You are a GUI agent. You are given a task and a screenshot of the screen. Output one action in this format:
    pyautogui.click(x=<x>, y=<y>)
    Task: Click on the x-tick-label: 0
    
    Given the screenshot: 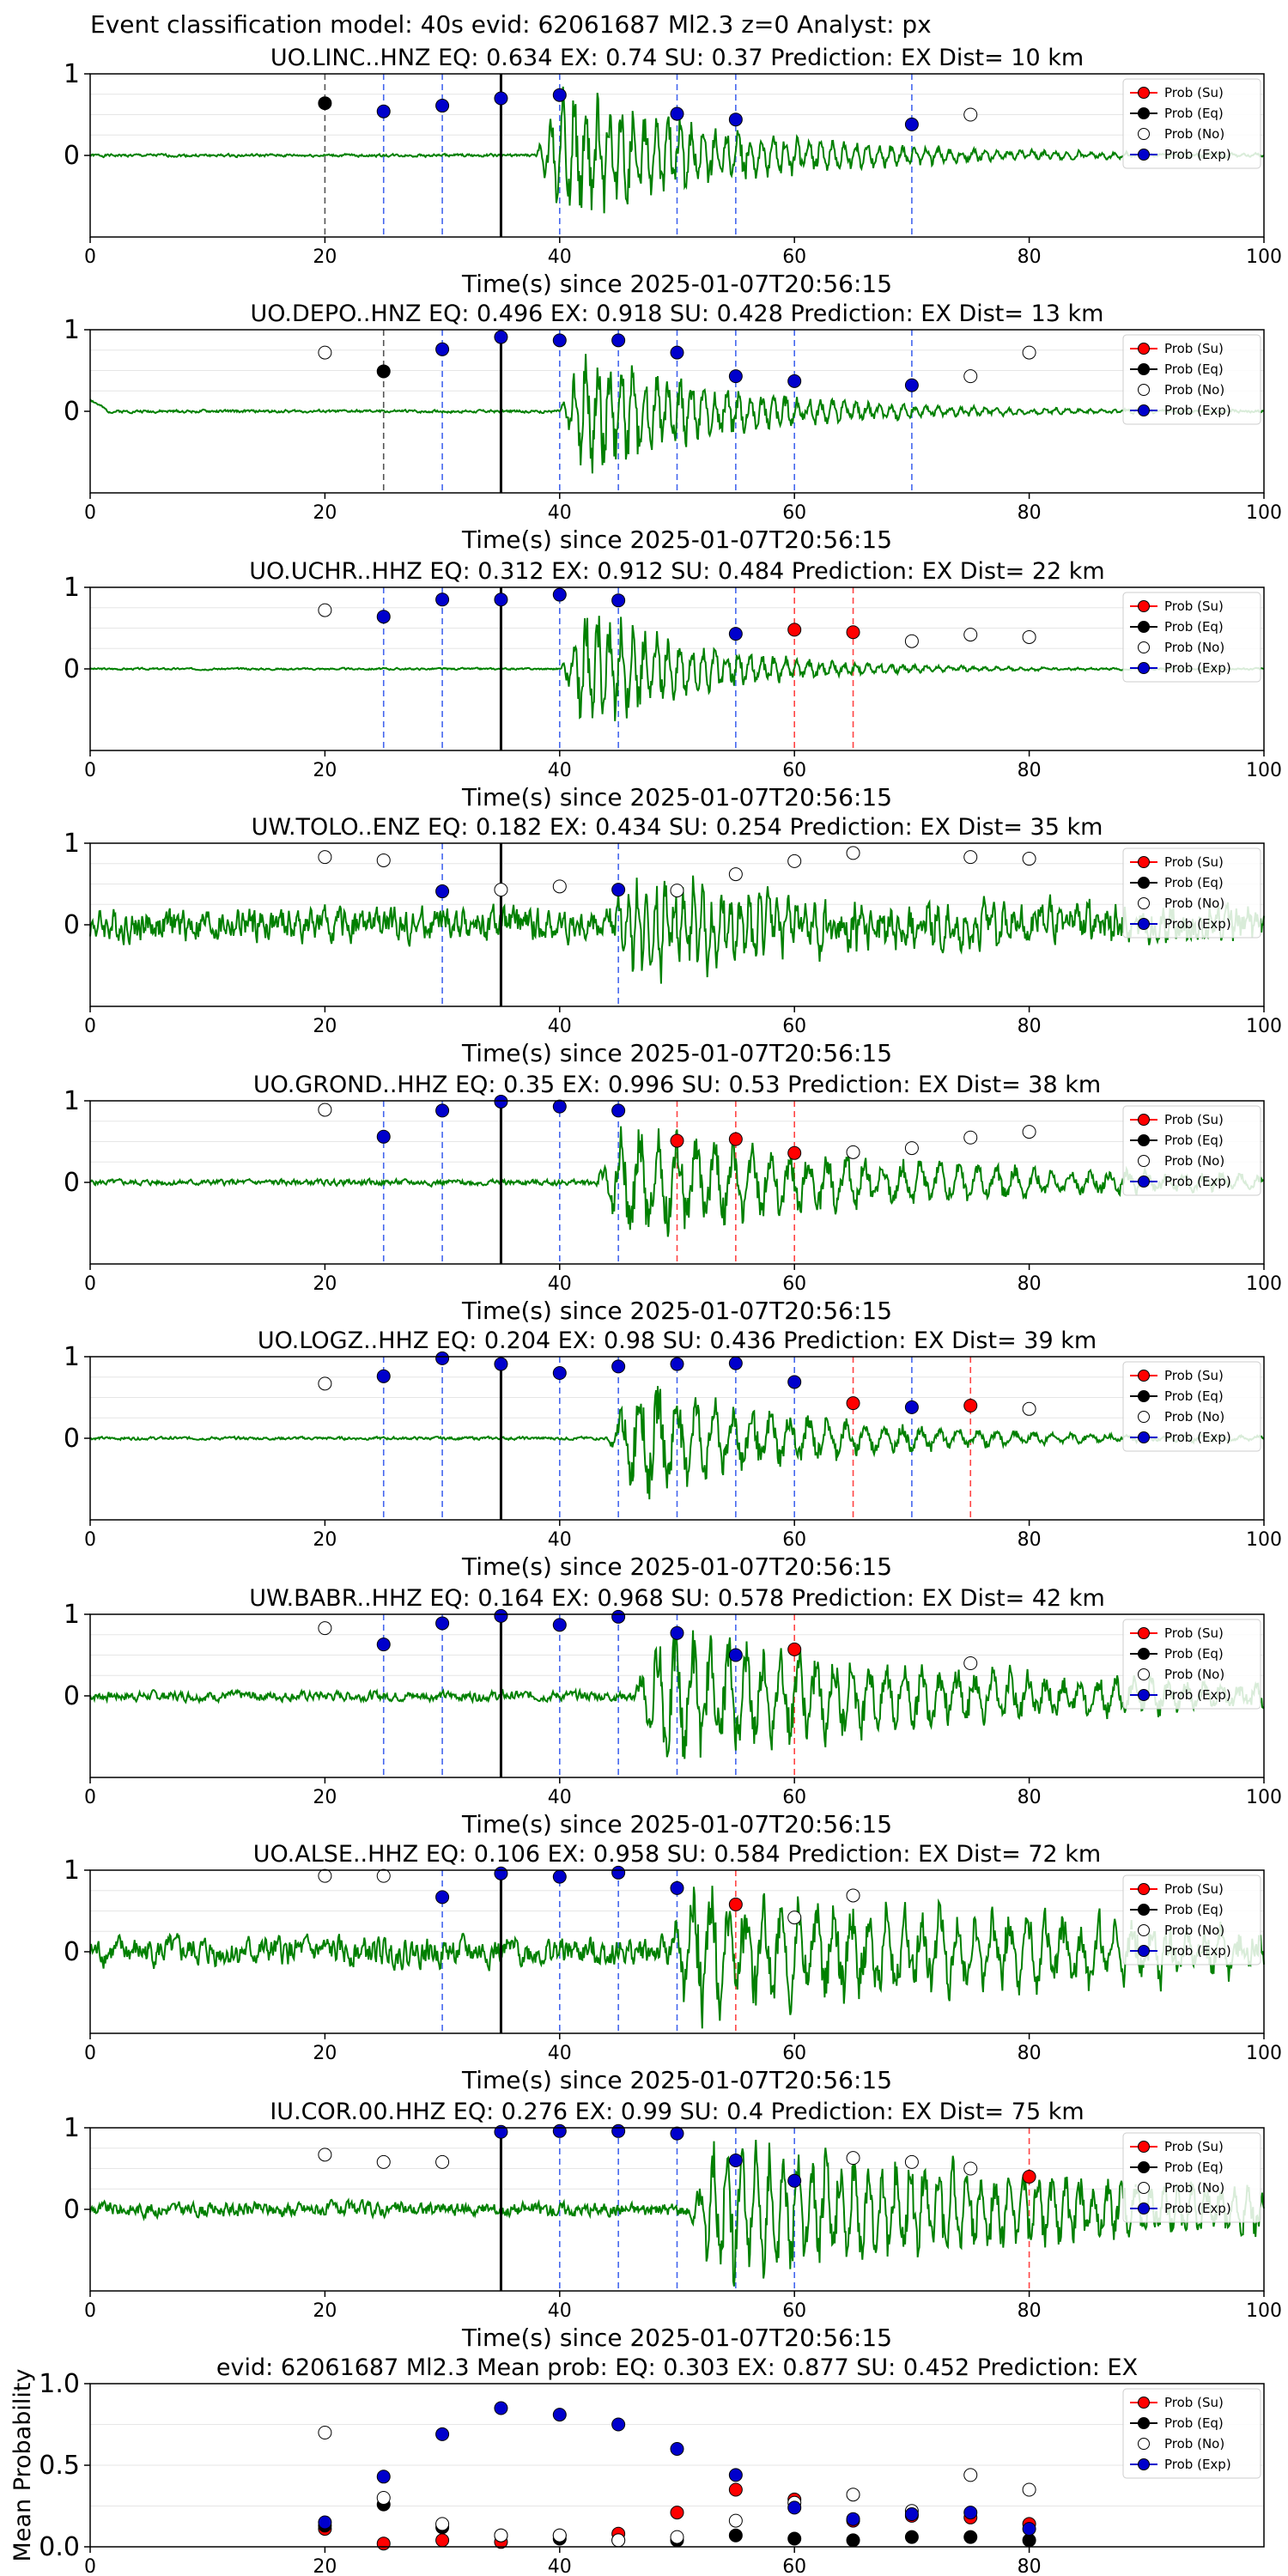 What is the action you would take?
    pyautogui.click(x=90, y=257)
    